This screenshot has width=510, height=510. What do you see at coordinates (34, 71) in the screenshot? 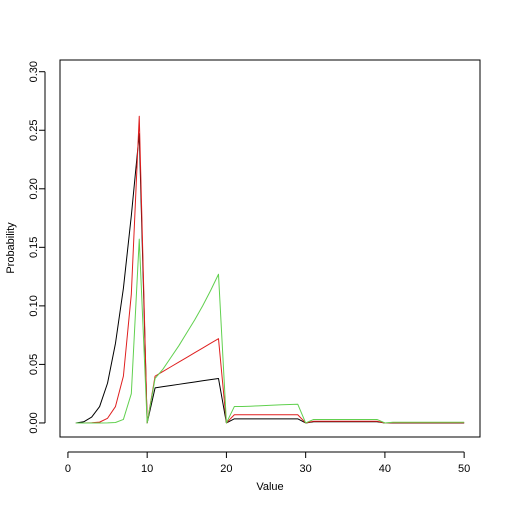
I see `y-tick-label: 0.30` at bounding box center [34, 71].